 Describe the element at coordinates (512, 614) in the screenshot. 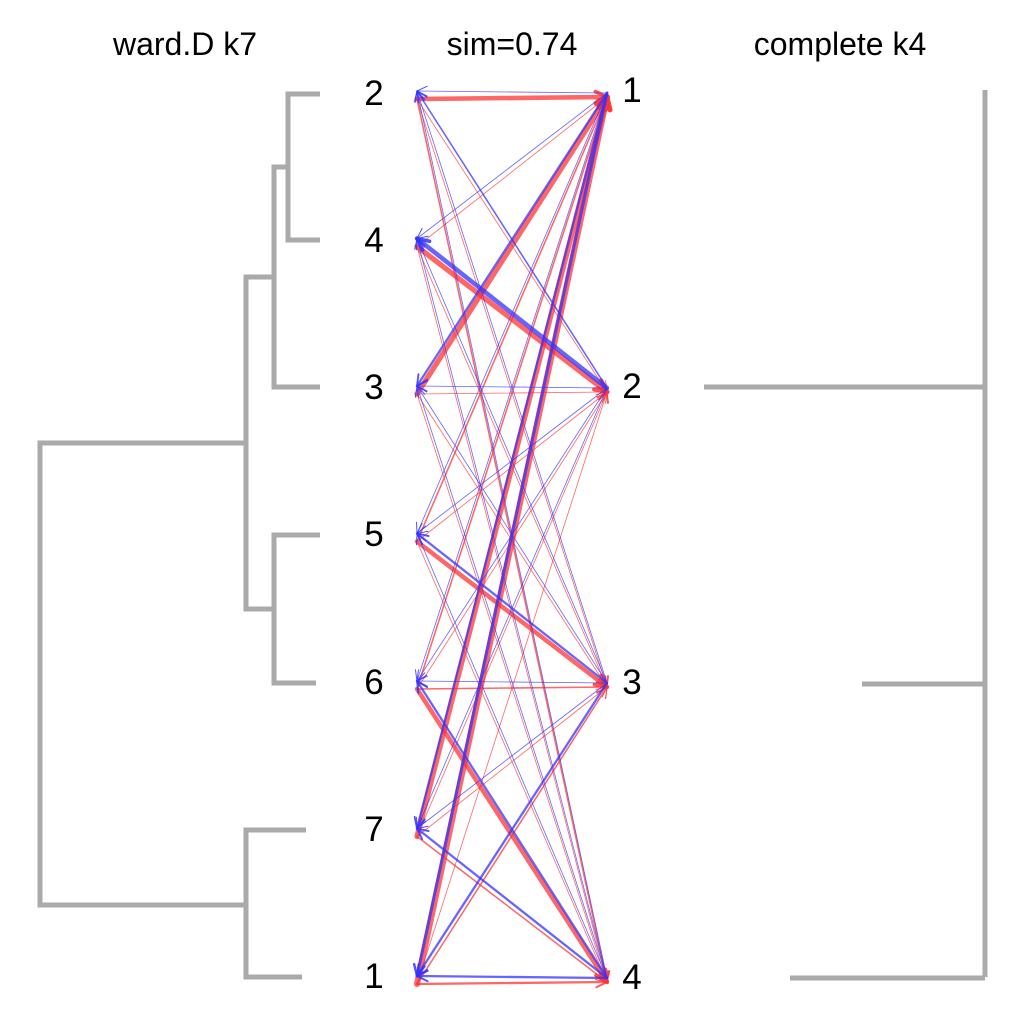

I see `forward-flow-7-2-line` at that location.